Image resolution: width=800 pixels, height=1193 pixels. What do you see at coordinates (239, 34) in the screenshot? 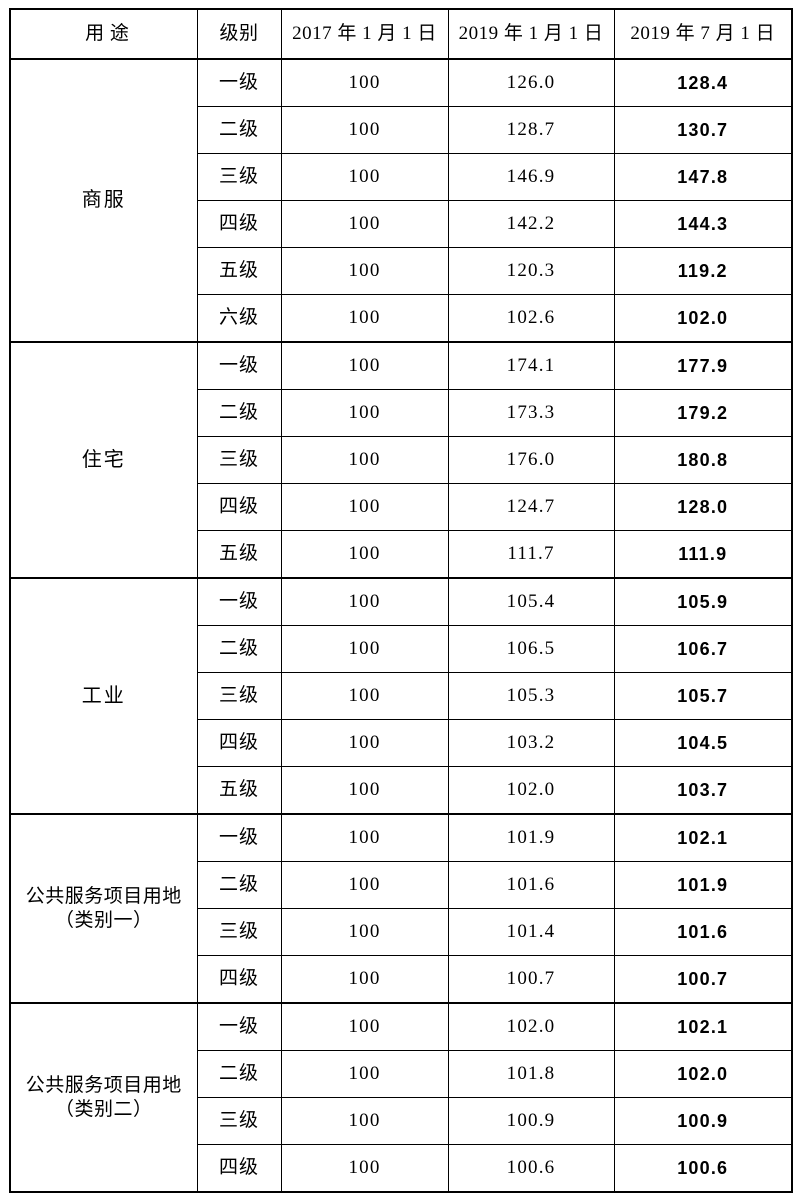
I see `column-header-grade: 级别` at bounding box center [239, 34].